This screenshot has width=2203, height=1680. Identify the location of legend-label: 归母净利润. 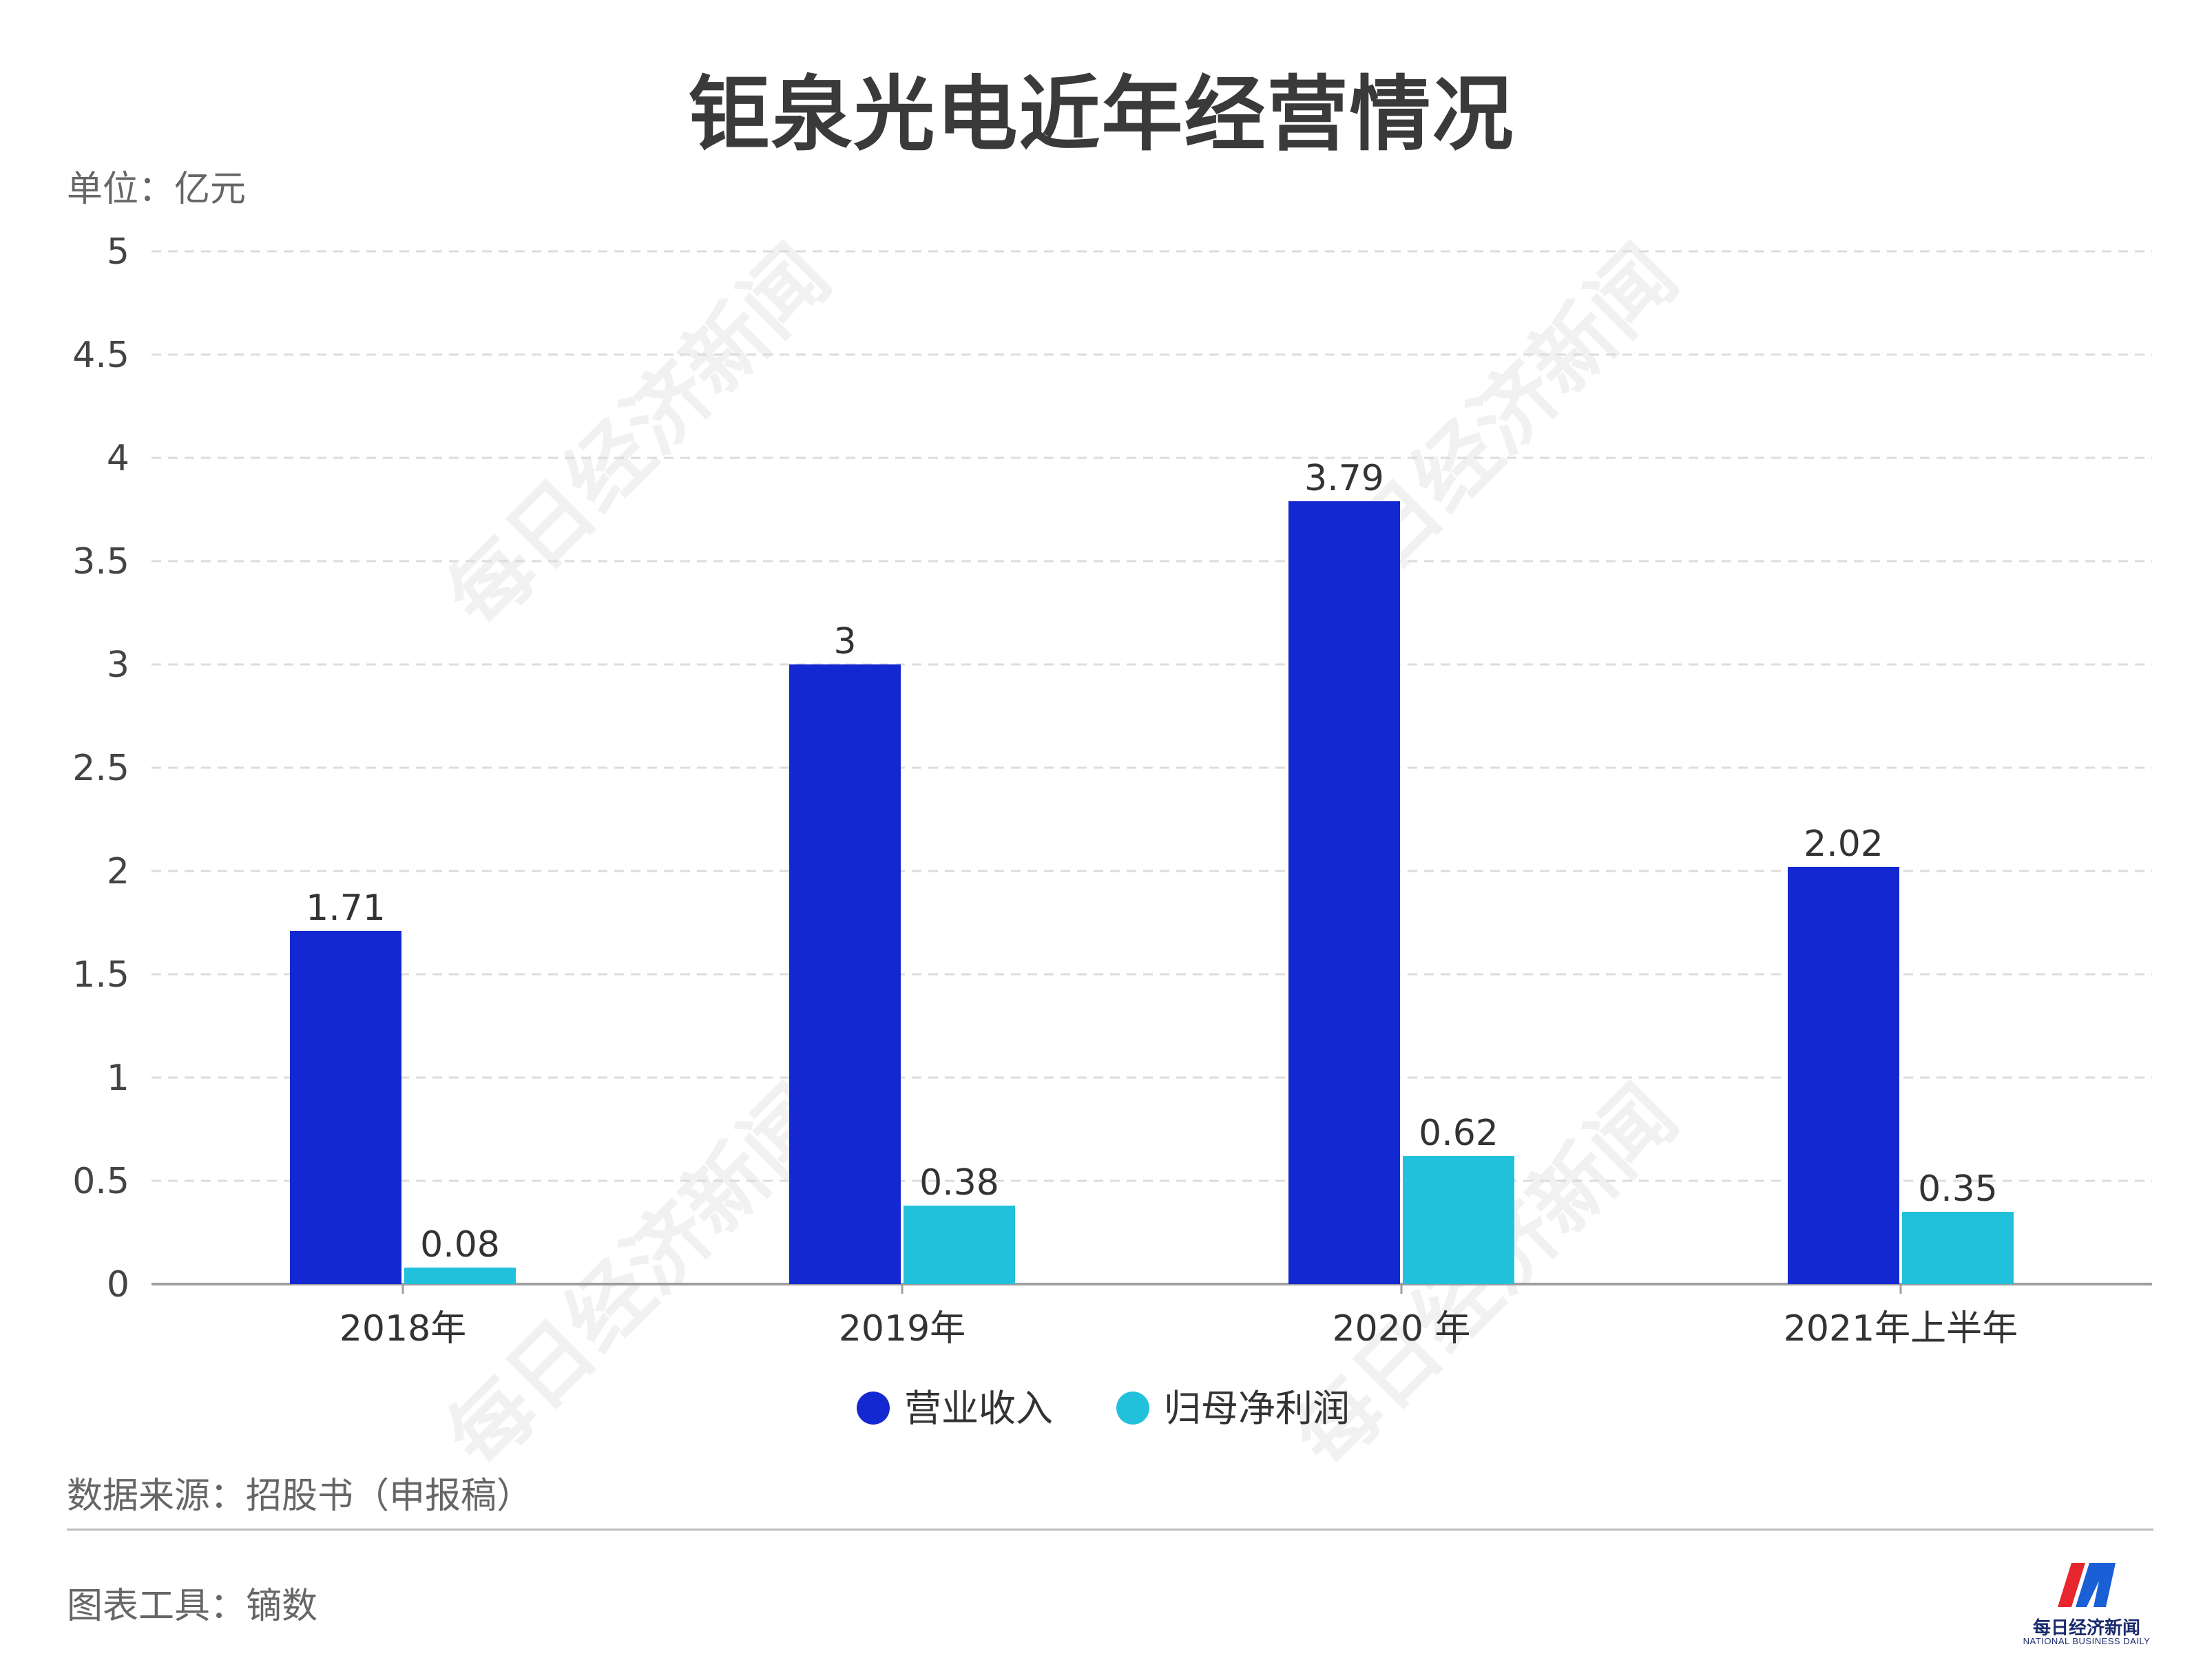
(1257, 1408).